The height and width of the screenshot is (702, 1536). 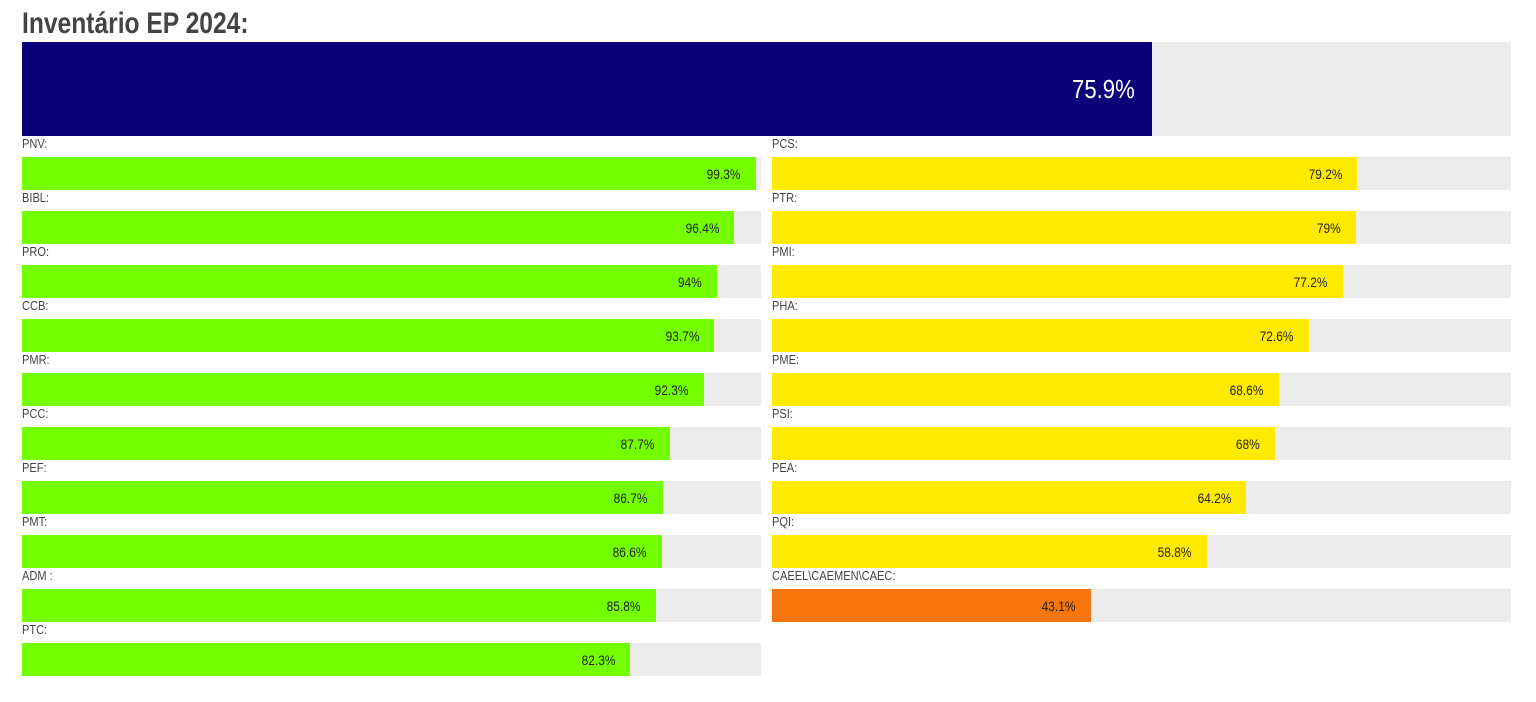 What do you see at coordinates (35, 413) in the screenshot?
I see `left-bar-label: PCC:` at bounding box center [35, 413].